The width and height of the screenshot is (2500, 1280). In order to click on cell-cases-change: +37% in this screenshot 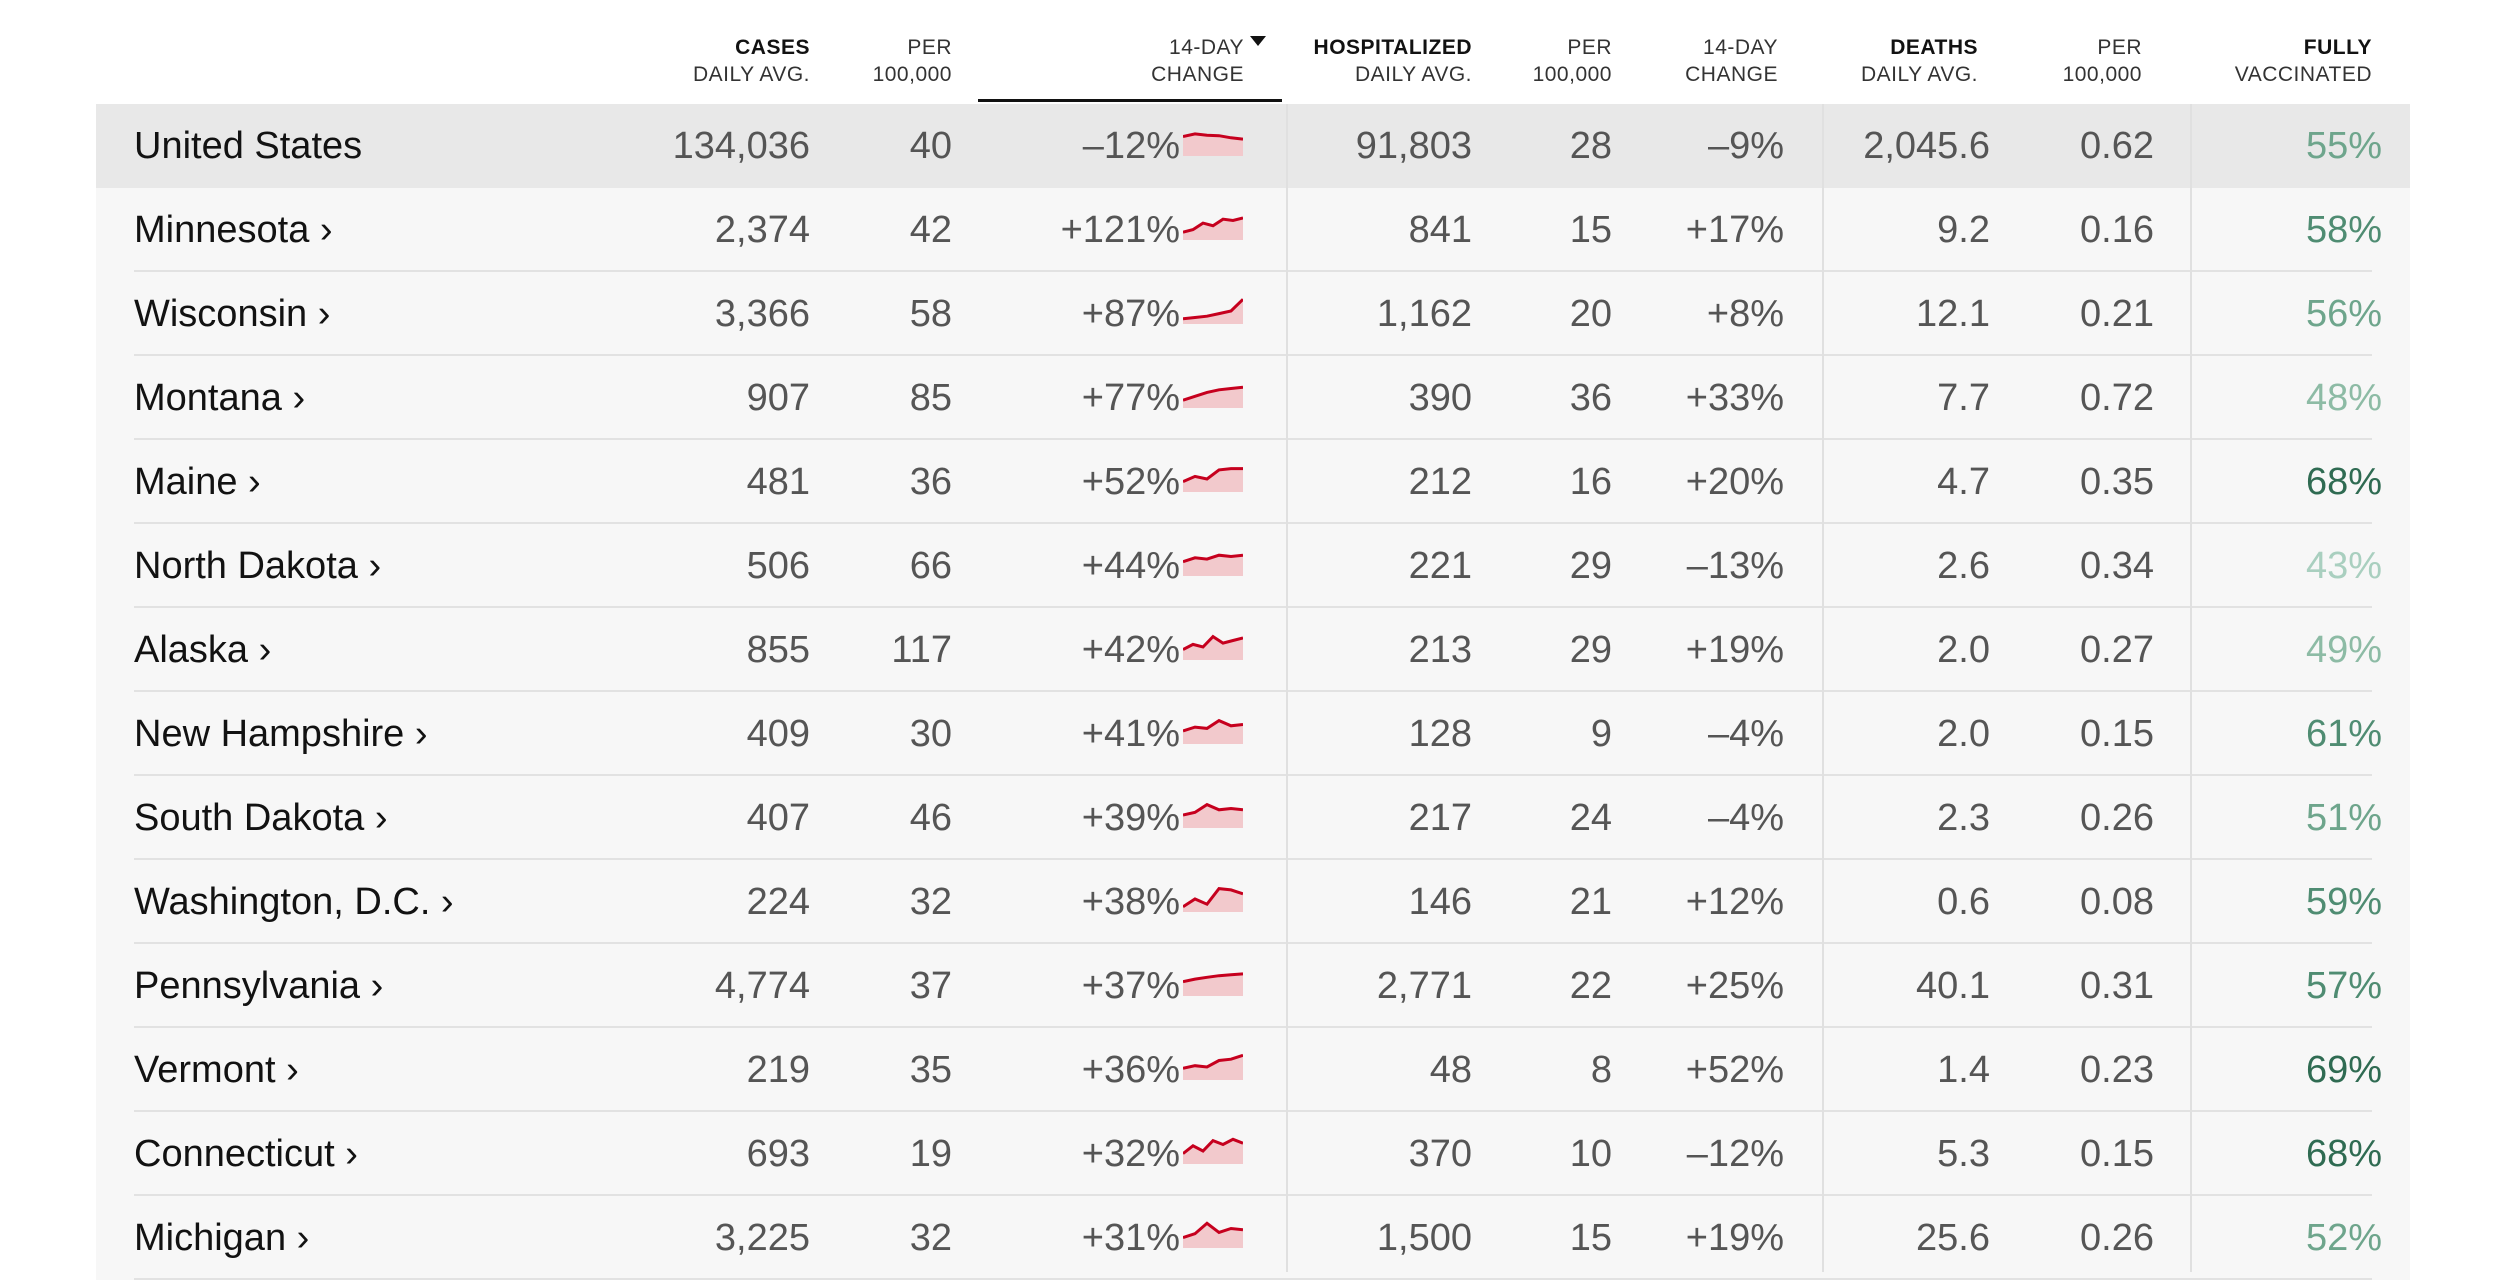, I will do `click(1130, 986)`.